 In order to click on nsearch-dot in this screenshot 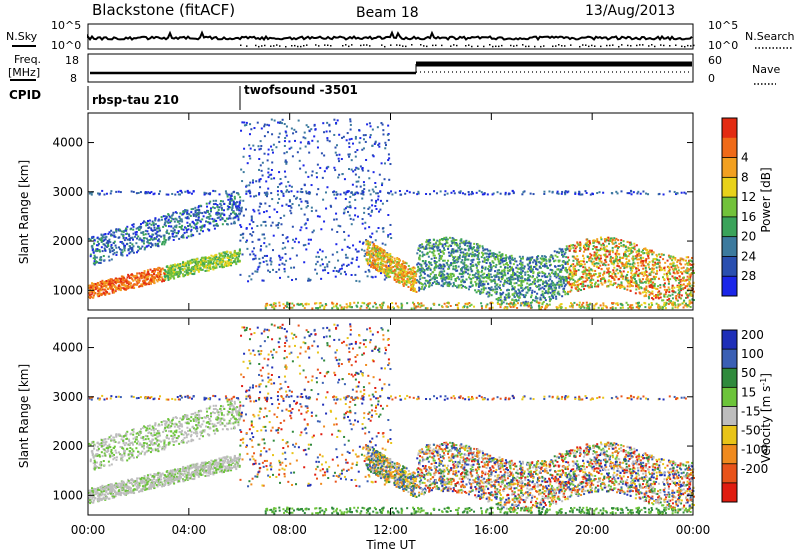, I will do `click(535, 46)`.